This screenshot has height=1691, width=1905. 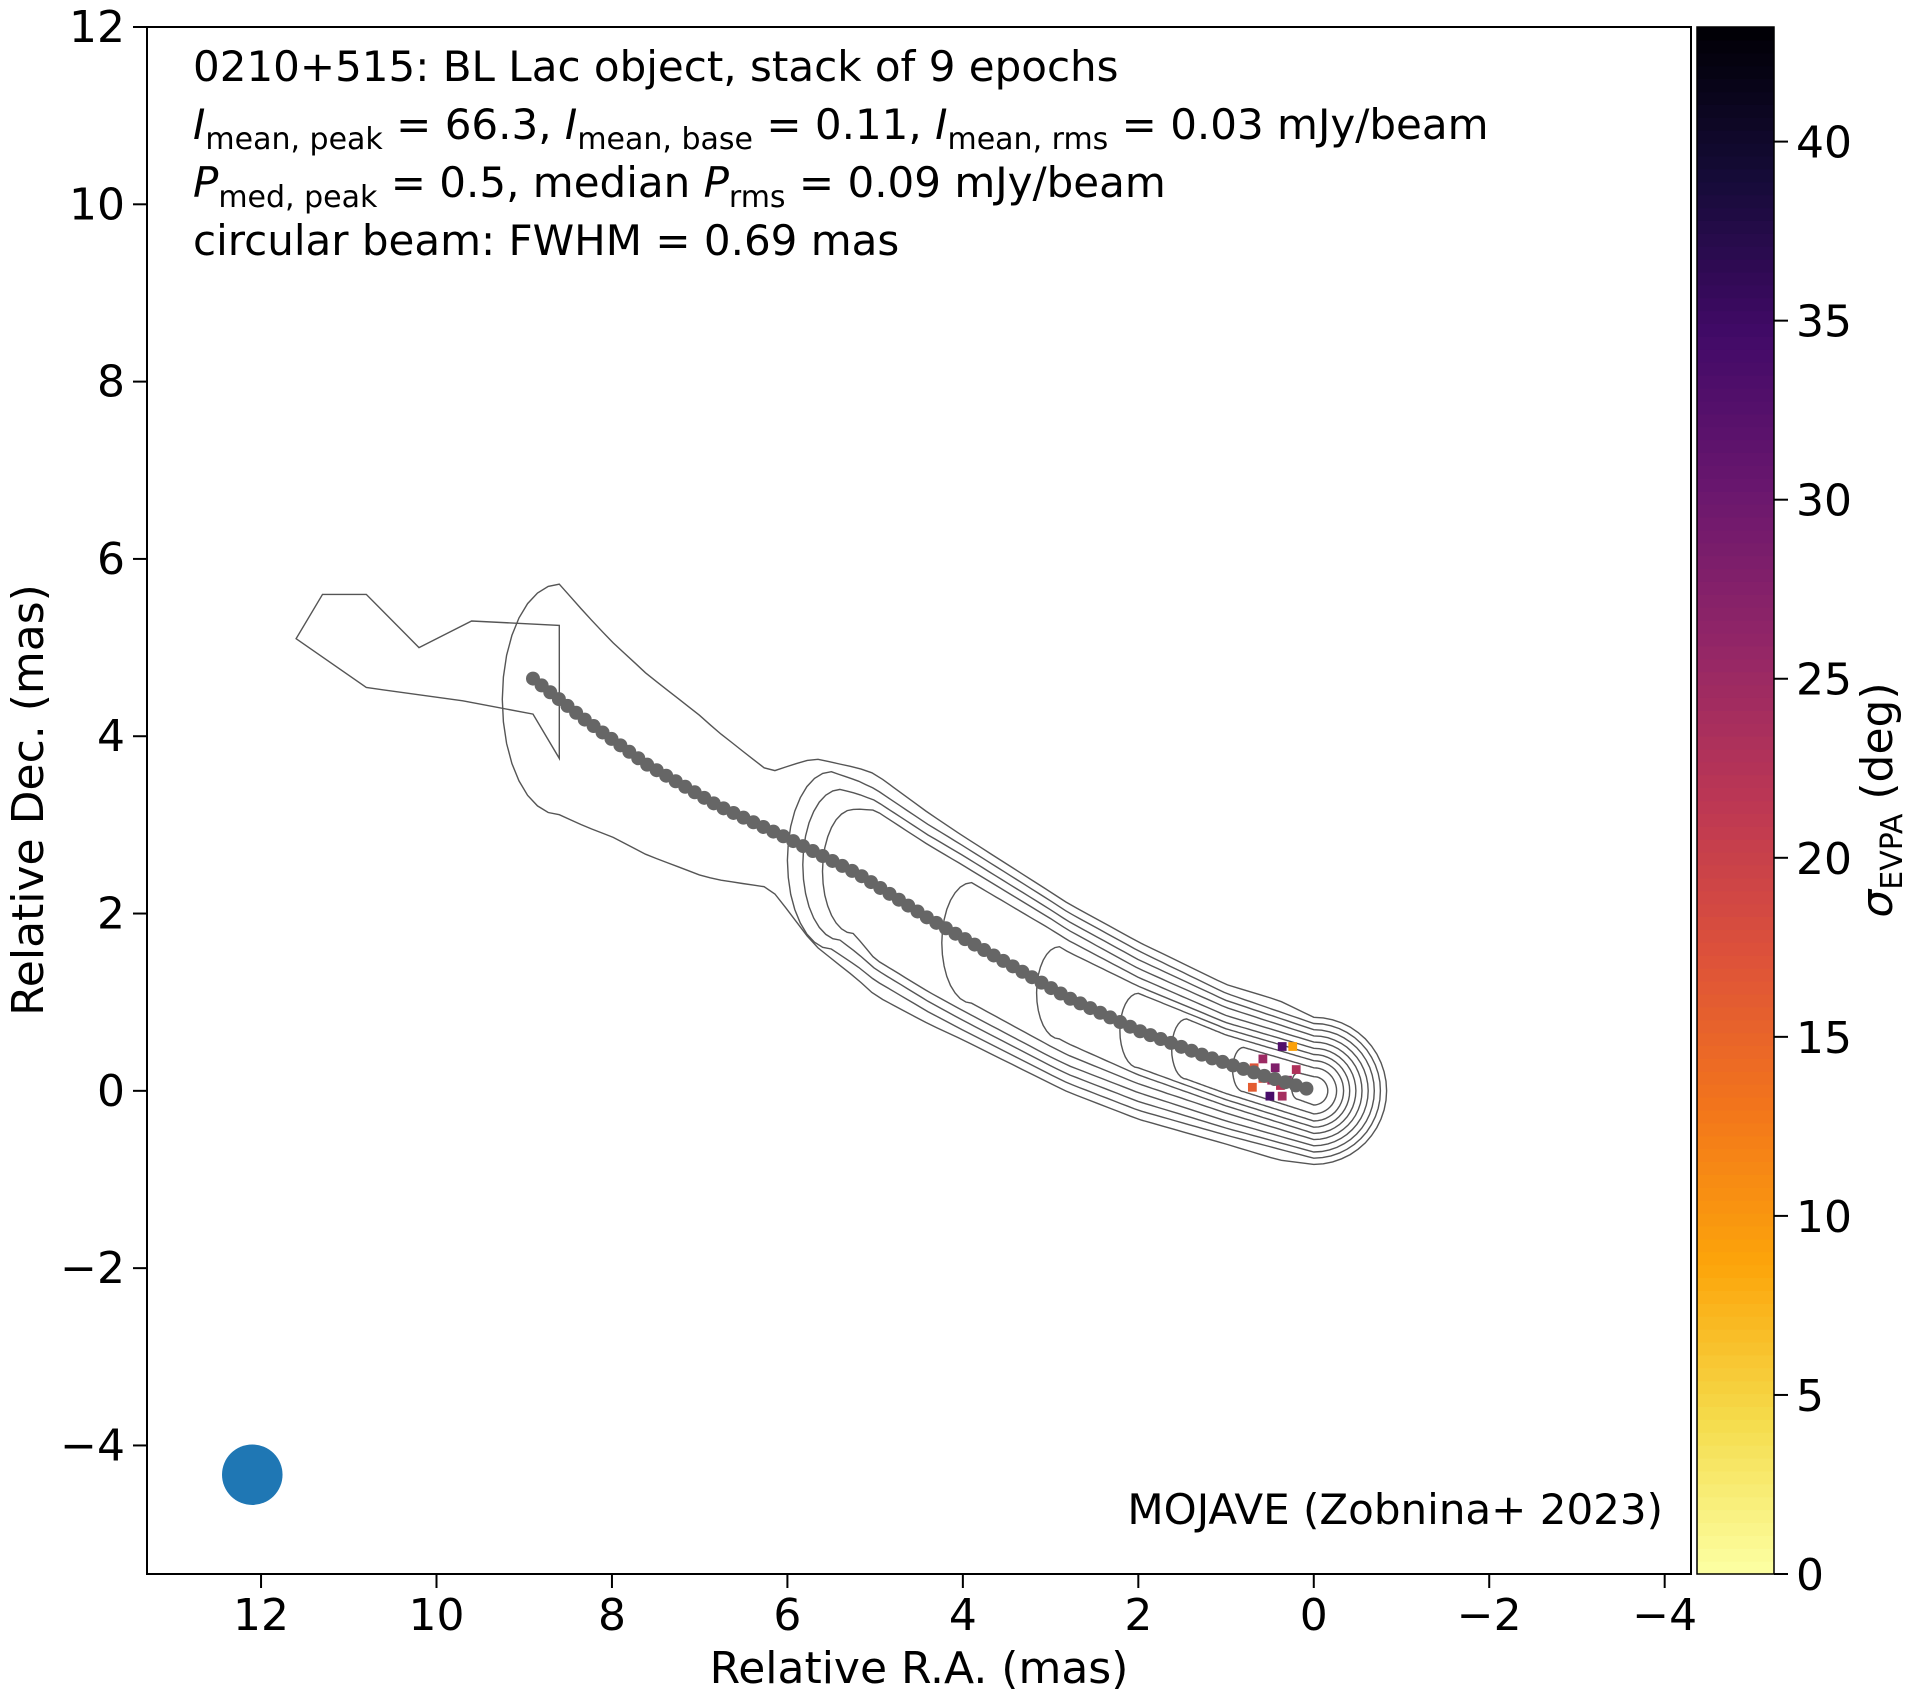 What do you see at coordinates (261, 1615) in the screenshot?
I see `x-tick-label: 12` at bounding box center [261, 1615].